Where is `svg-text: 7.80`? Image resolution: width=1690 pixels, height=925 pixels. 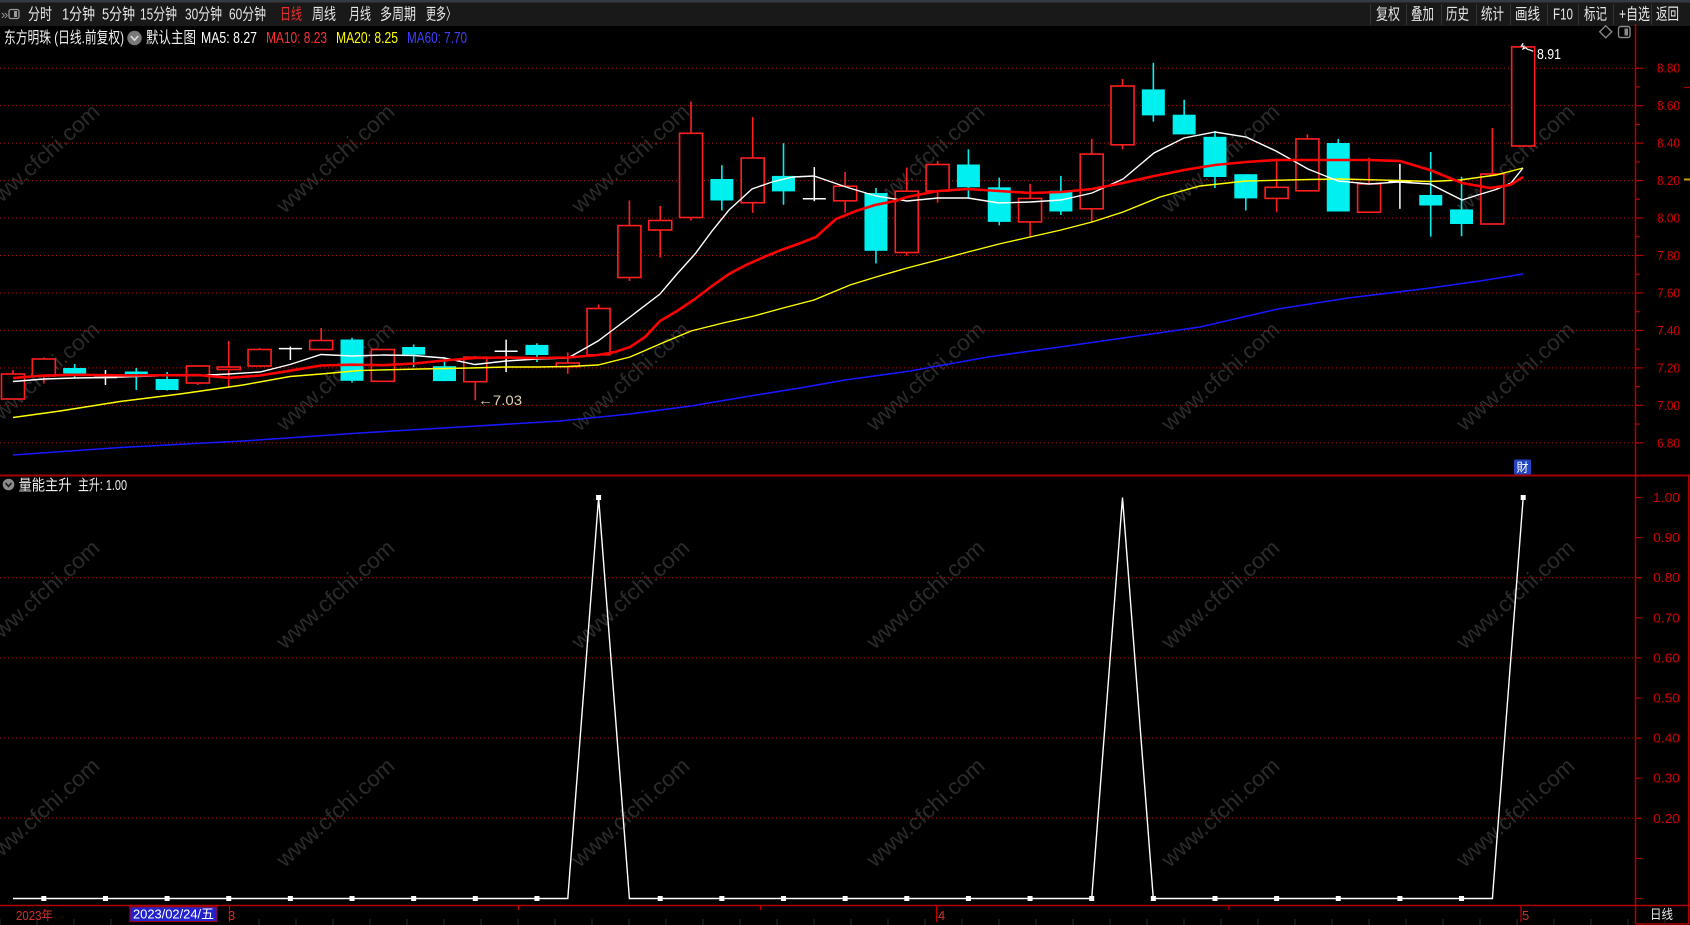
svg-text: 7.80 is located at coordinates (1668, 255).